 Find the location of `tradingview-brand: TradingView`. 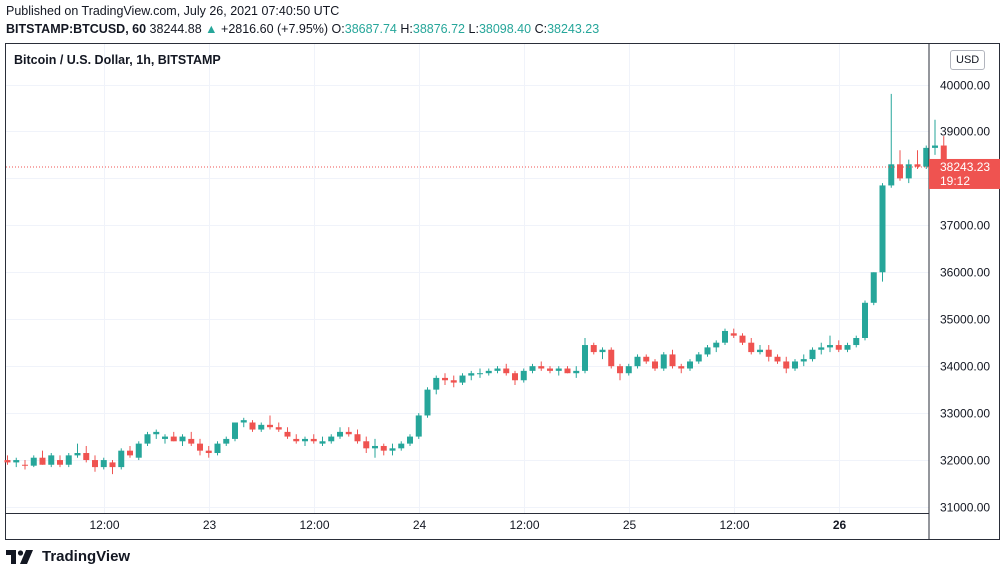

tradingview-brand: TradingView is located at coordinates (86, 556).